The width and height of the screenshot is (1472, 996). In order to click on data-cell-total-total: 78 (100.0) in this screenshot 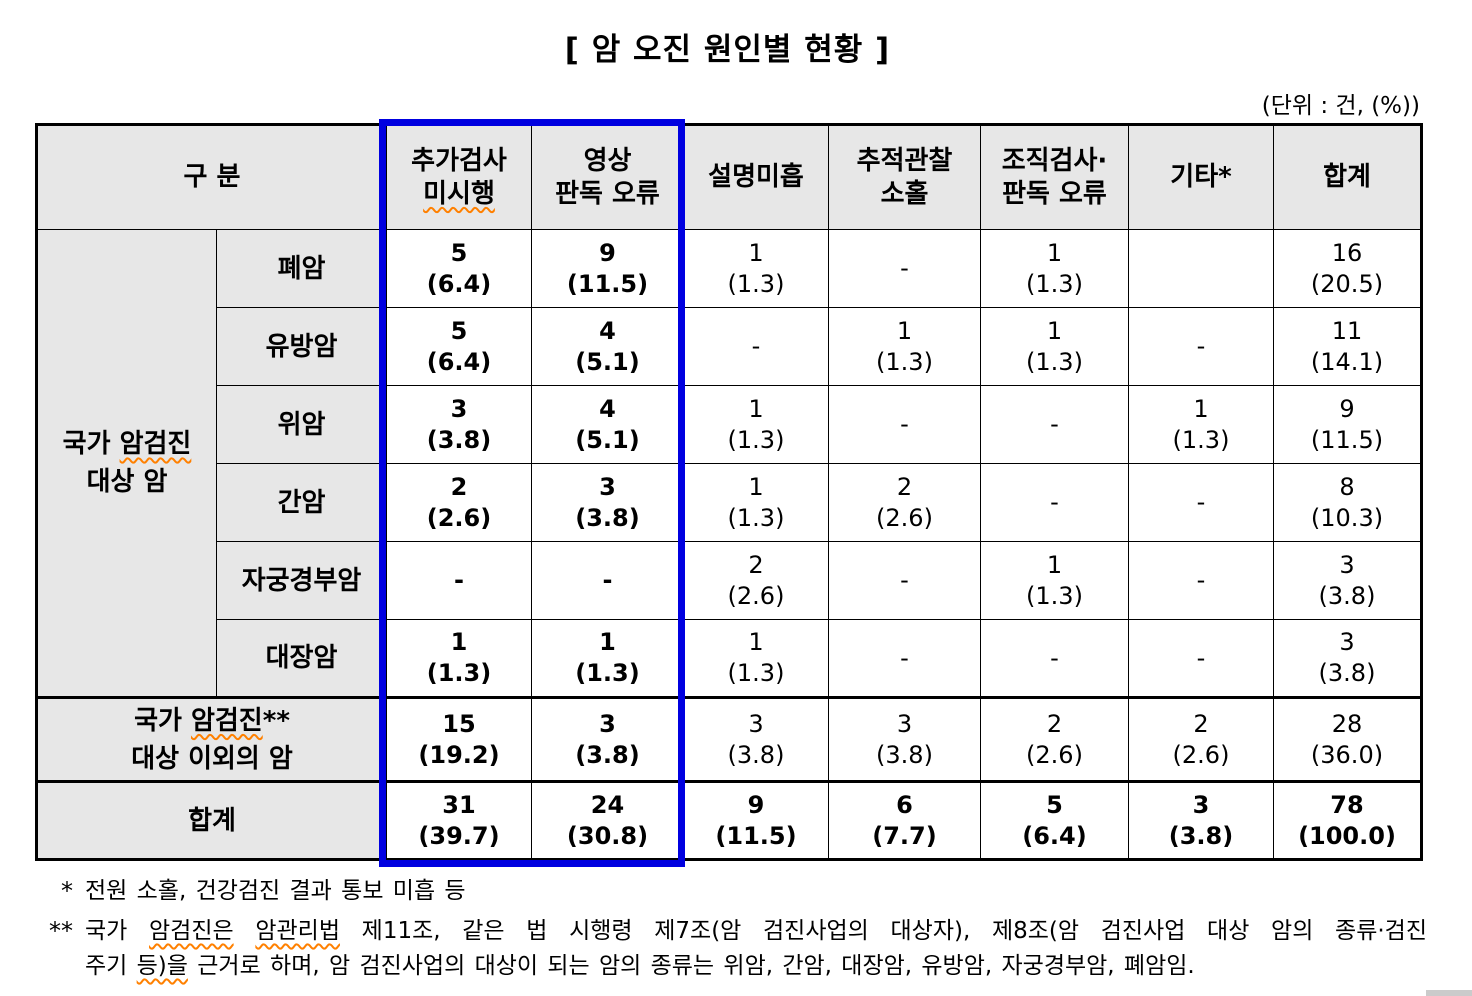, I will do `click(1347, 820)`.